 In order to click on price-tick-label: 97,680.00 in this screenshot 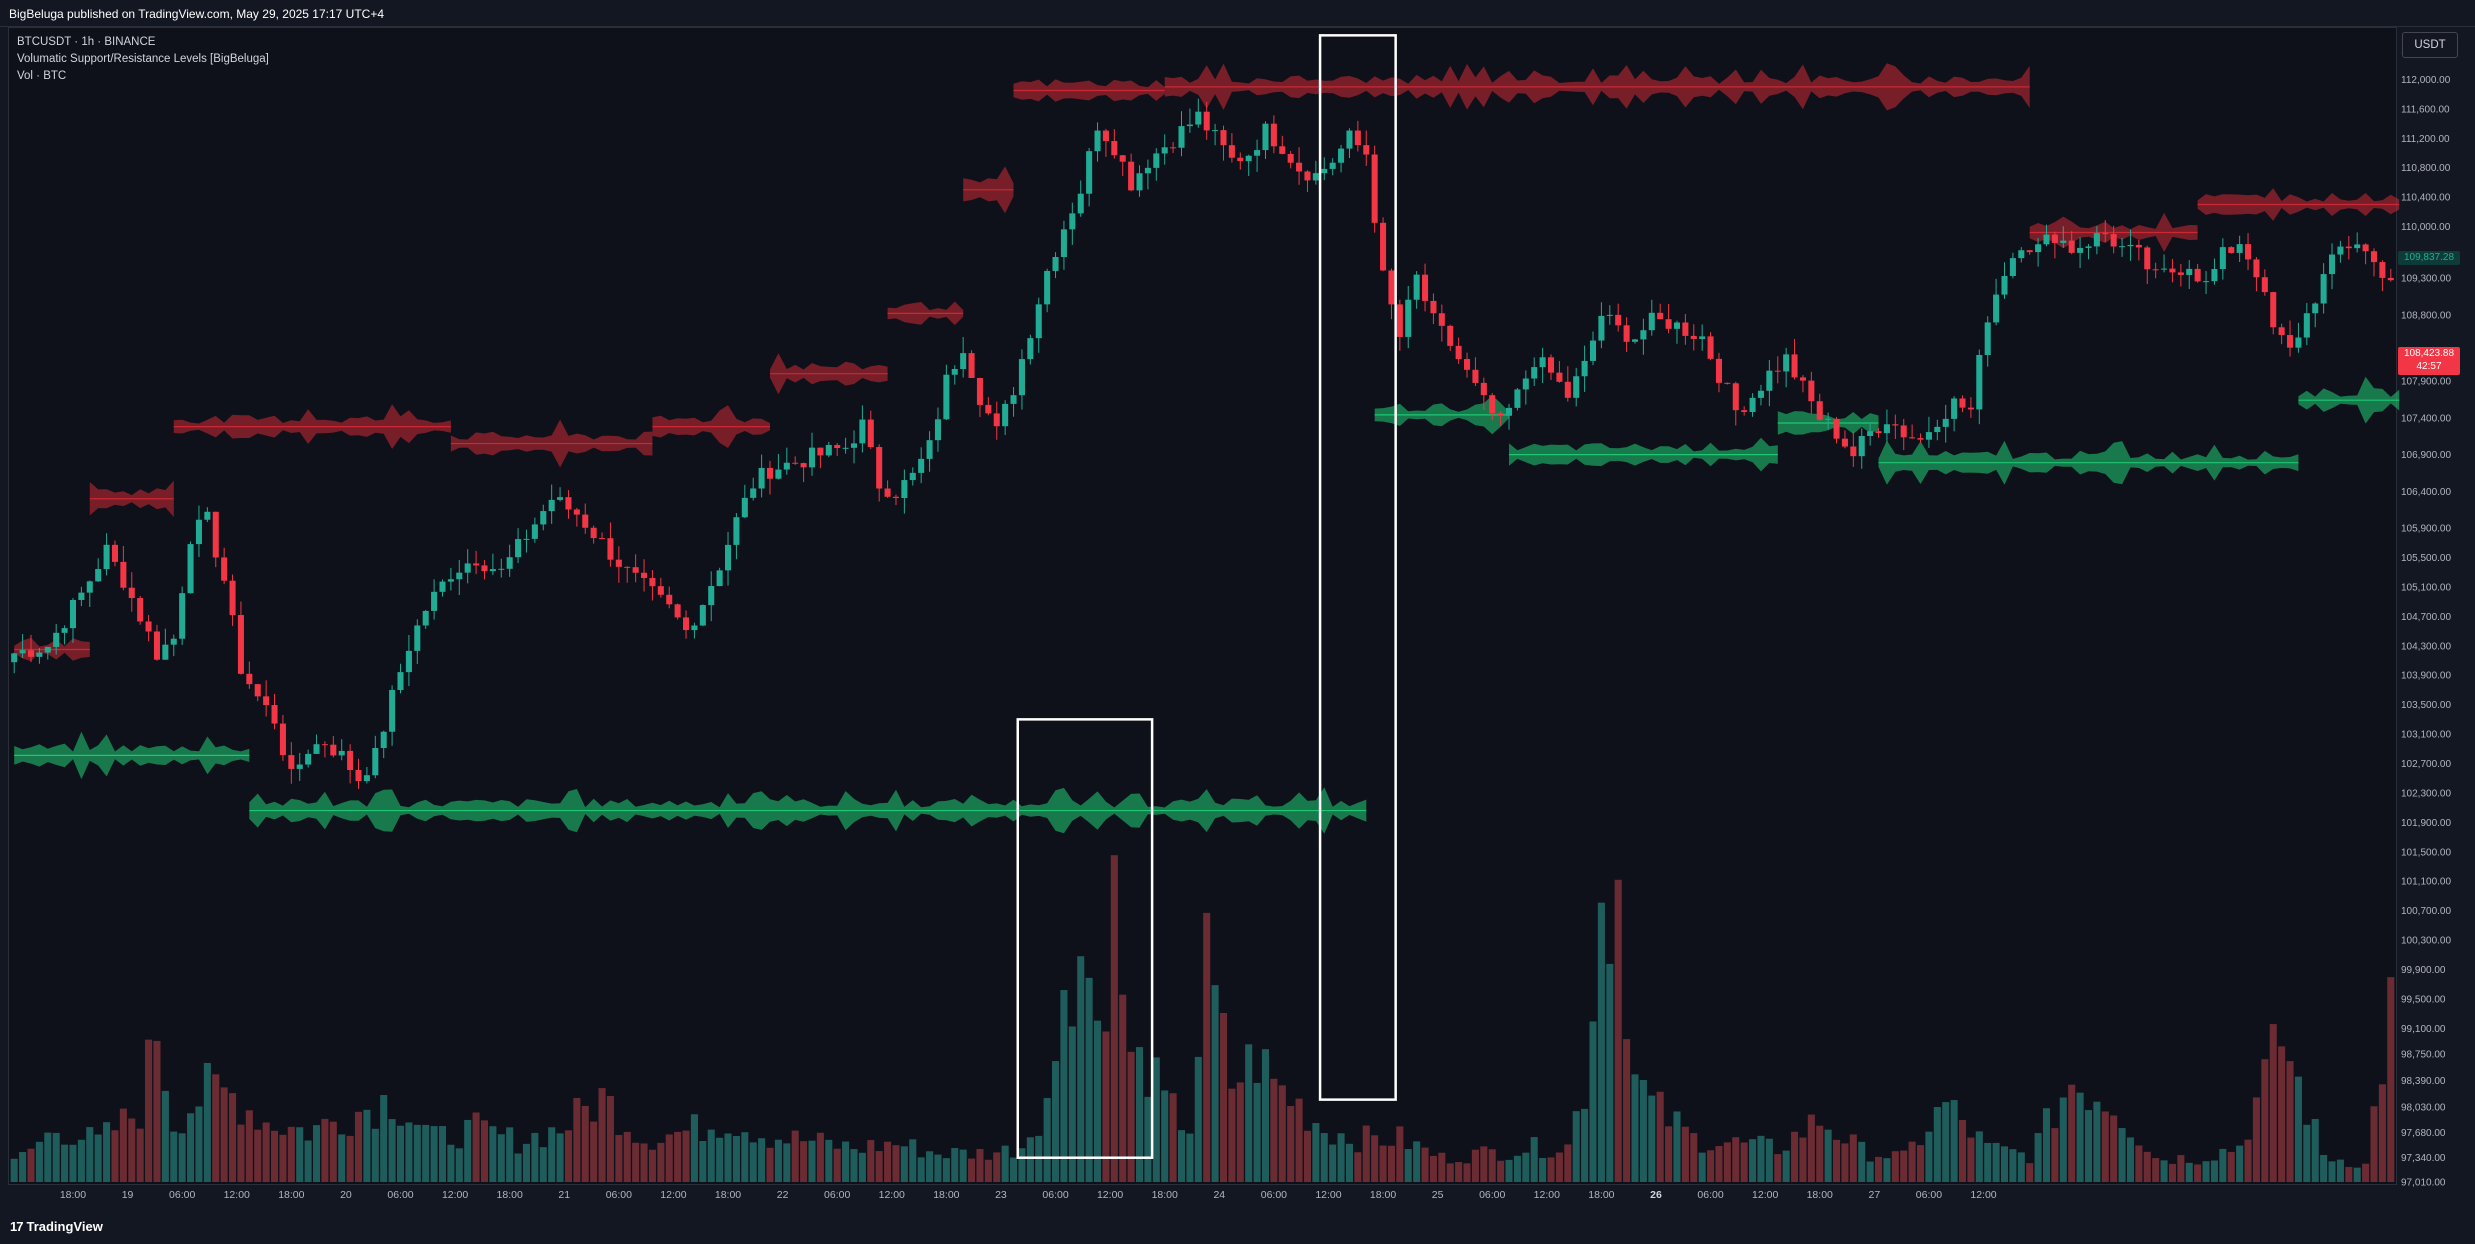, I will do `click(2423, 1133)`.